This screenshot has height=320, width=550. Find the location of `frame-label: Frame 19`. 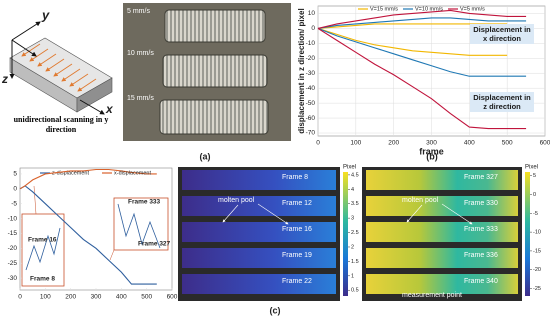

frame-label: Frame 19 is located at coordinates (297, 255).